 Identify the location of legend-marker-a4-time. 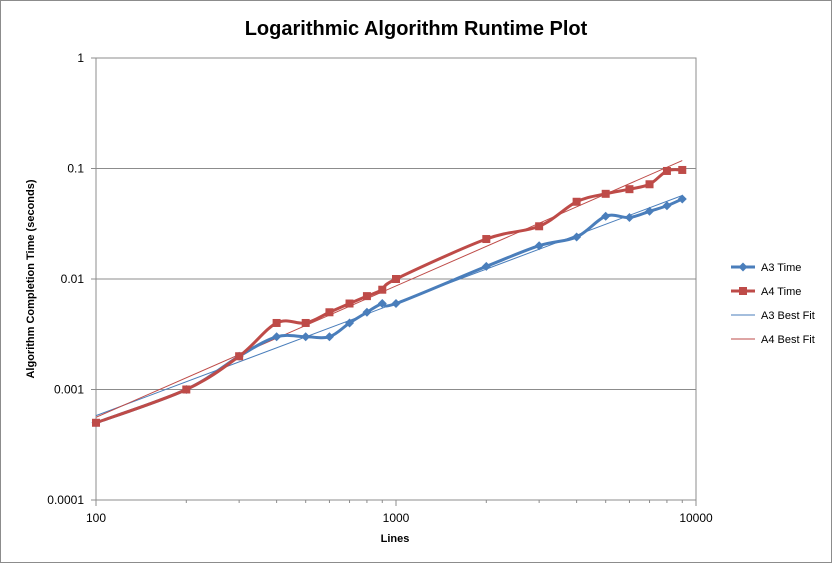
(743, 291).